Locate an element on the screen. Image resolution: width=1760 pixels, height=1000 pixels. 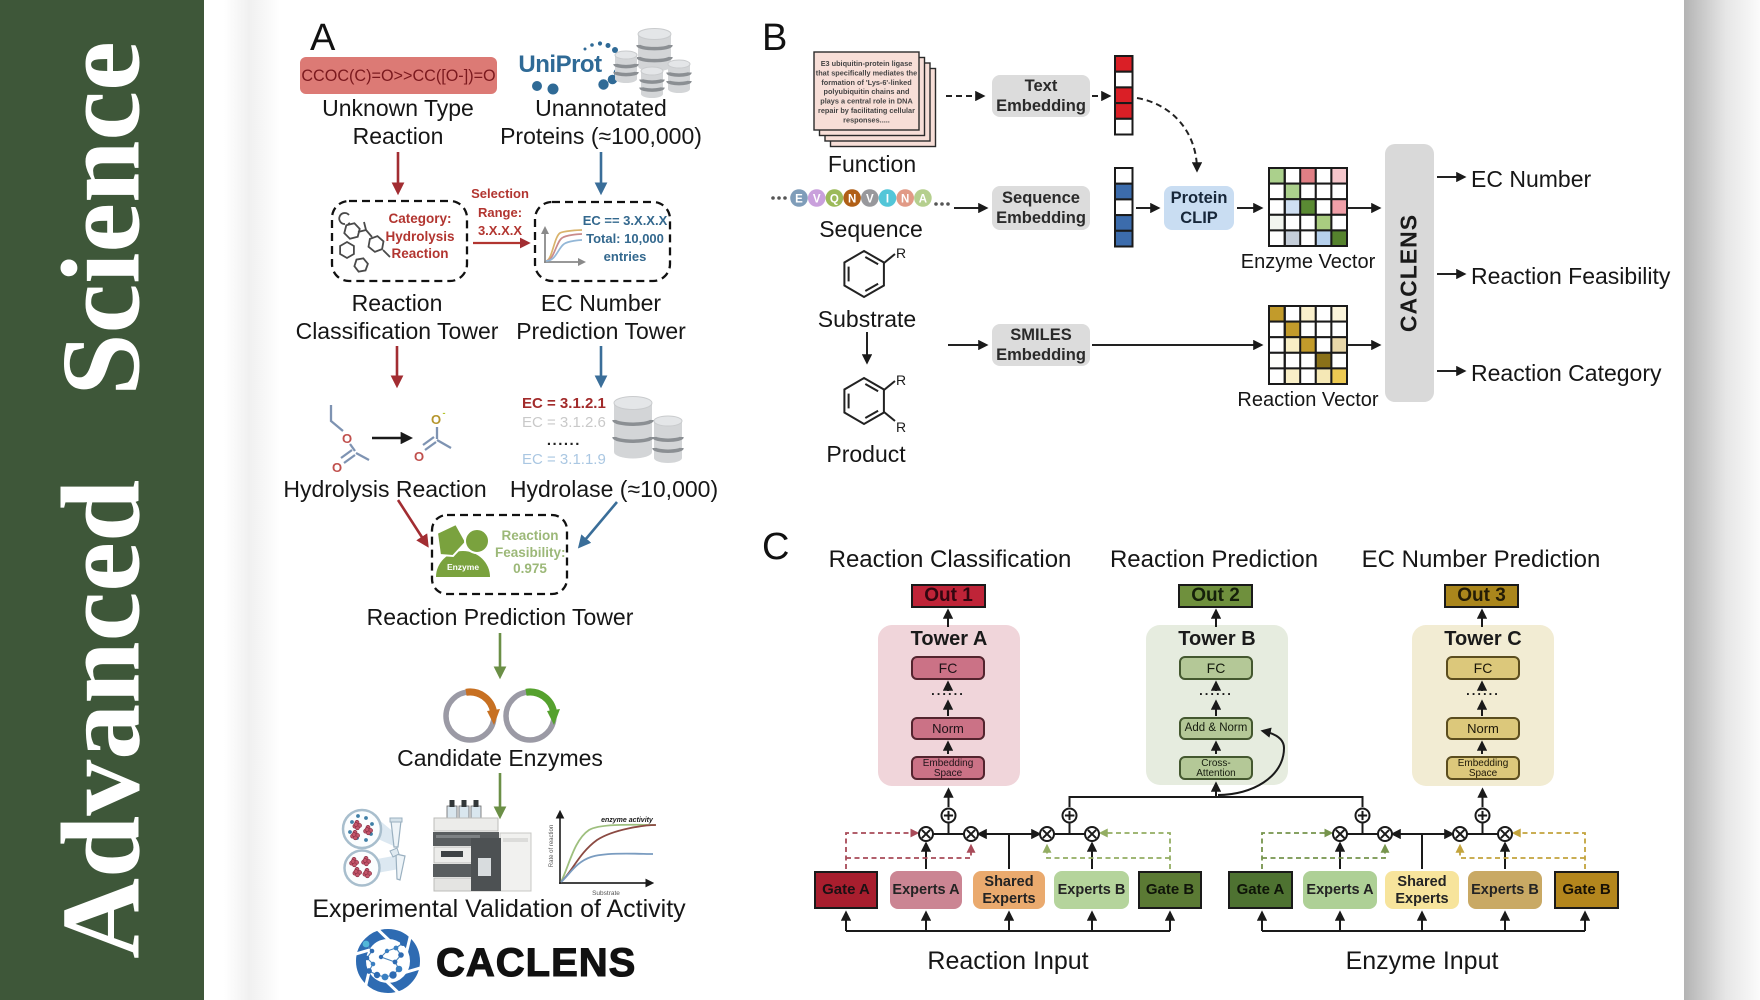
svg-text: A is located at coordinates (923, 199).